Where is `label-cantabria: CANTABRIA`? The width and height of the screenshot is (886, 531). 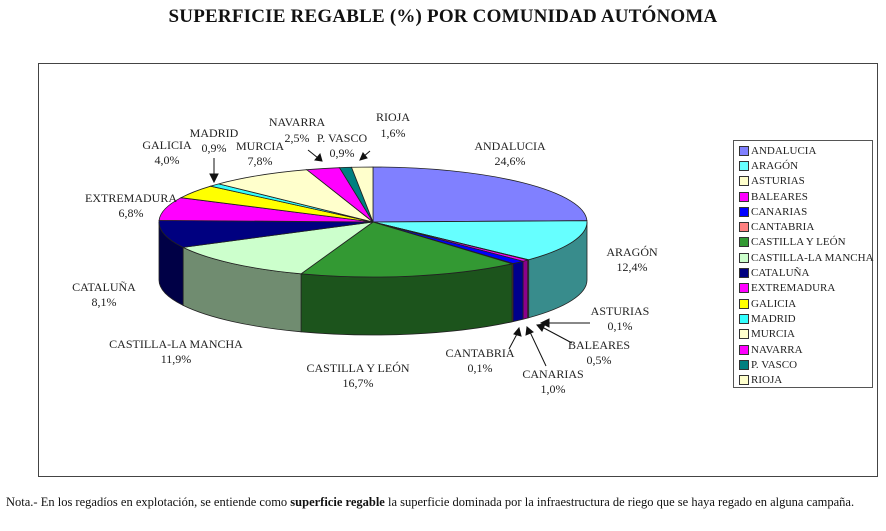
label-cantabria: CANTABRIA is located at coordinates (479, 353).